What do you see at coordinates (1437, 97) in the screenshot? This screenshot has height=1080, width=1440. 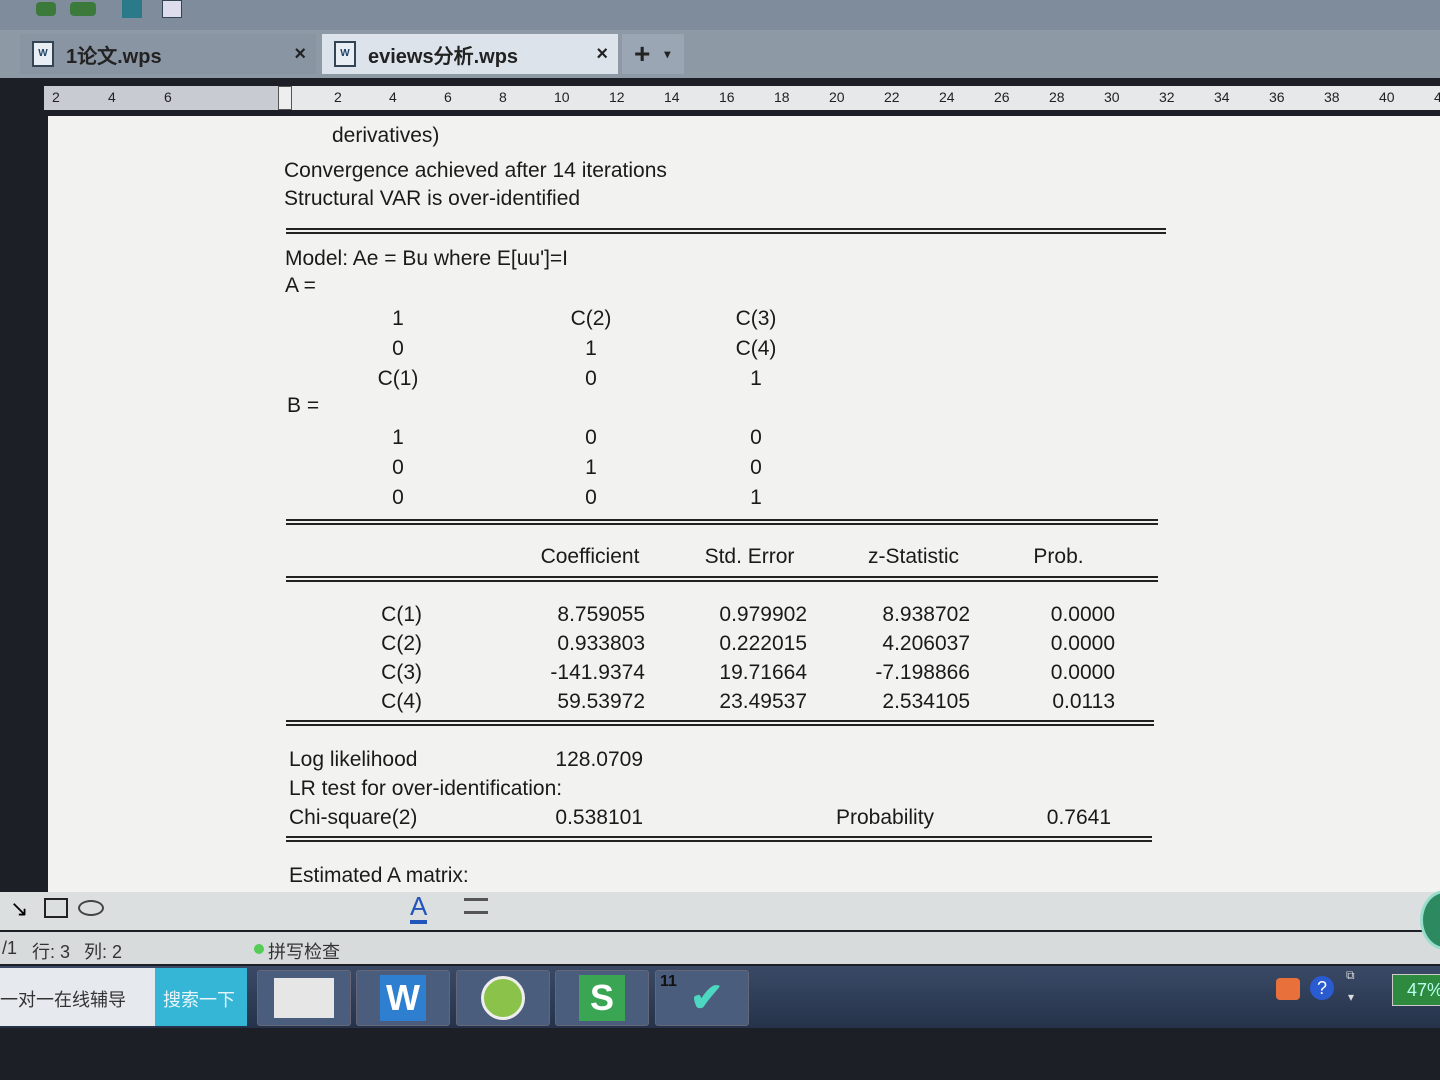 I see `ruler-tick: 42` at bounding box center [1437, 97].